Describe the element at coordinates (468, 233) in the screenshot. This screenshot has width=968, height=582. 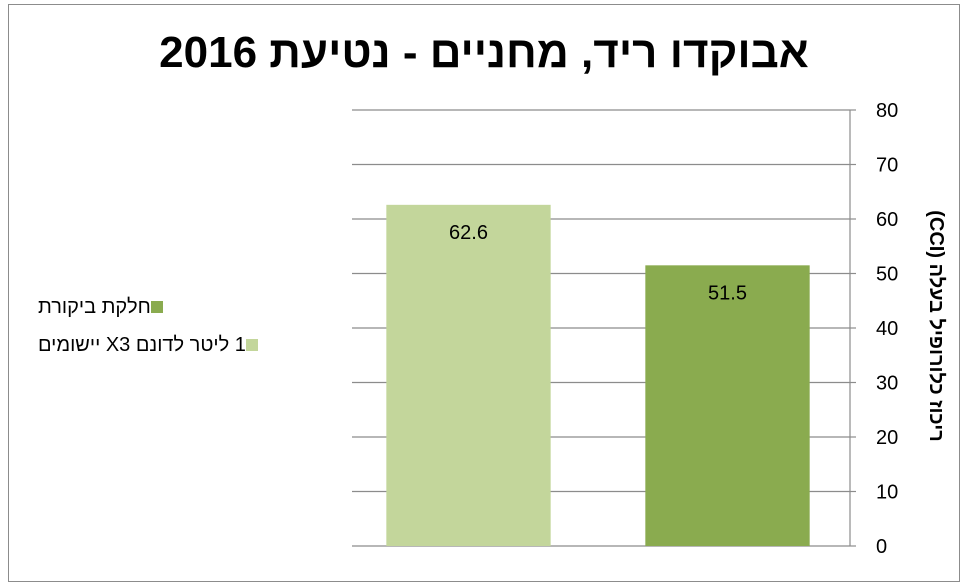
I see `data-label: 62.6` at that location.